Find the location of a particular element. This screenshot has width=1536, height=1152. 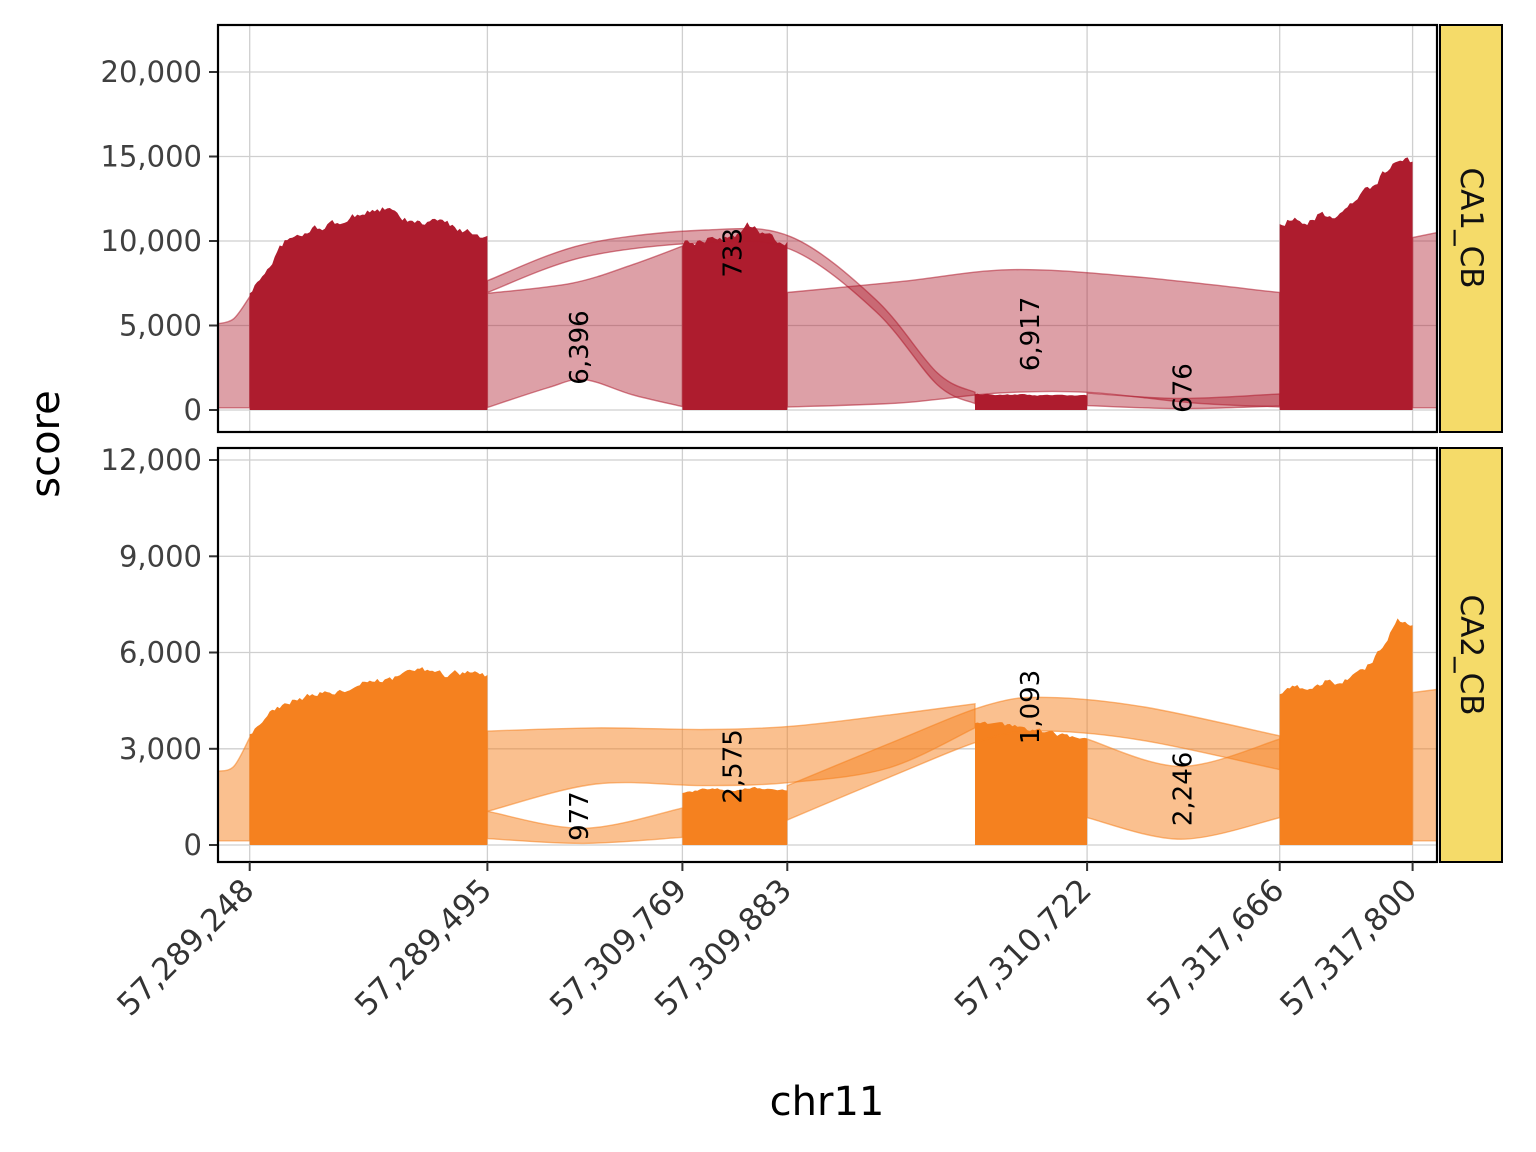

link-label: 6,396 is located at coordinates (580, 347).